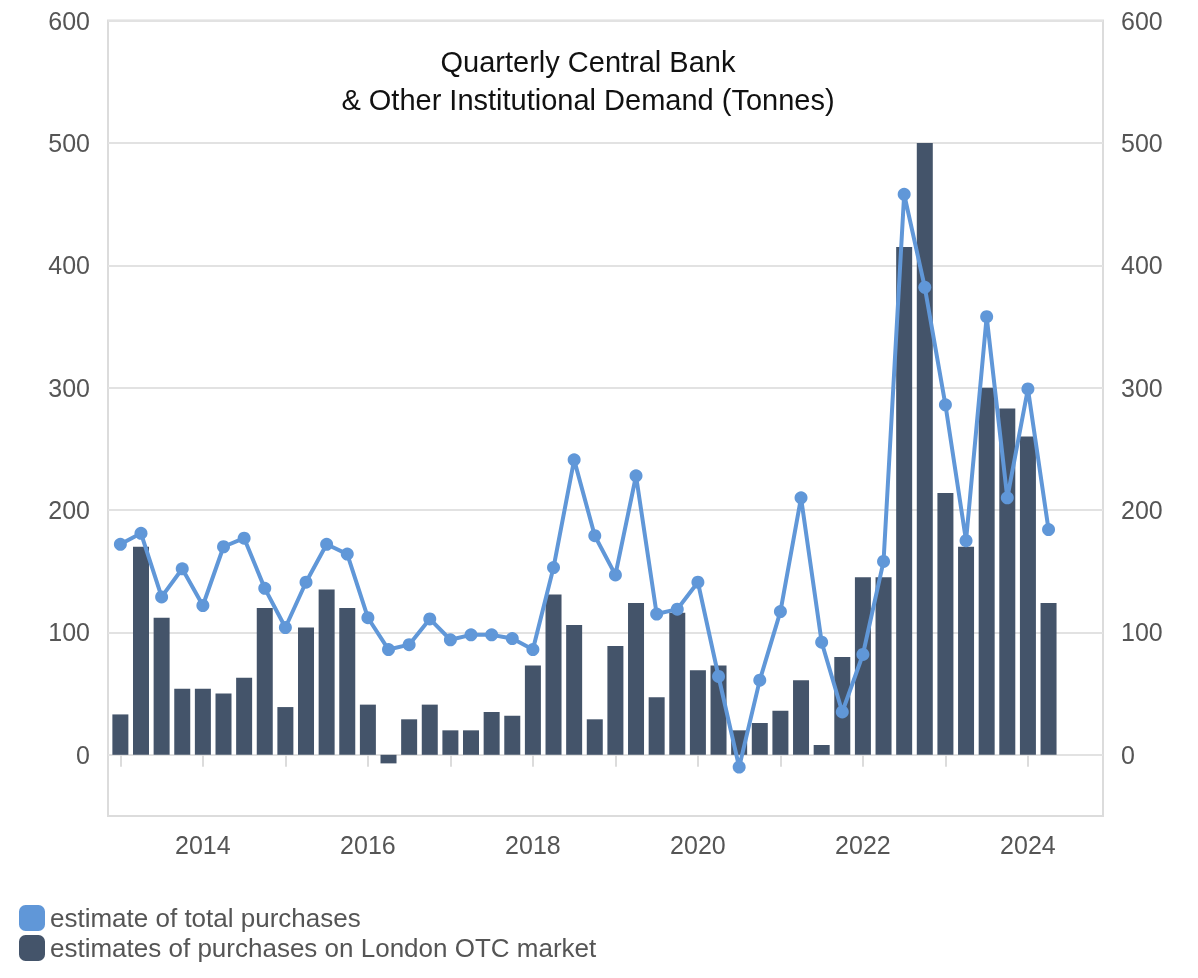 This screenshot has width=1198, height=978. What do you see at coordinates (368, 844) in the screenshot?
I see `x-tick-label: 2016` at bounding box center [368, 844].